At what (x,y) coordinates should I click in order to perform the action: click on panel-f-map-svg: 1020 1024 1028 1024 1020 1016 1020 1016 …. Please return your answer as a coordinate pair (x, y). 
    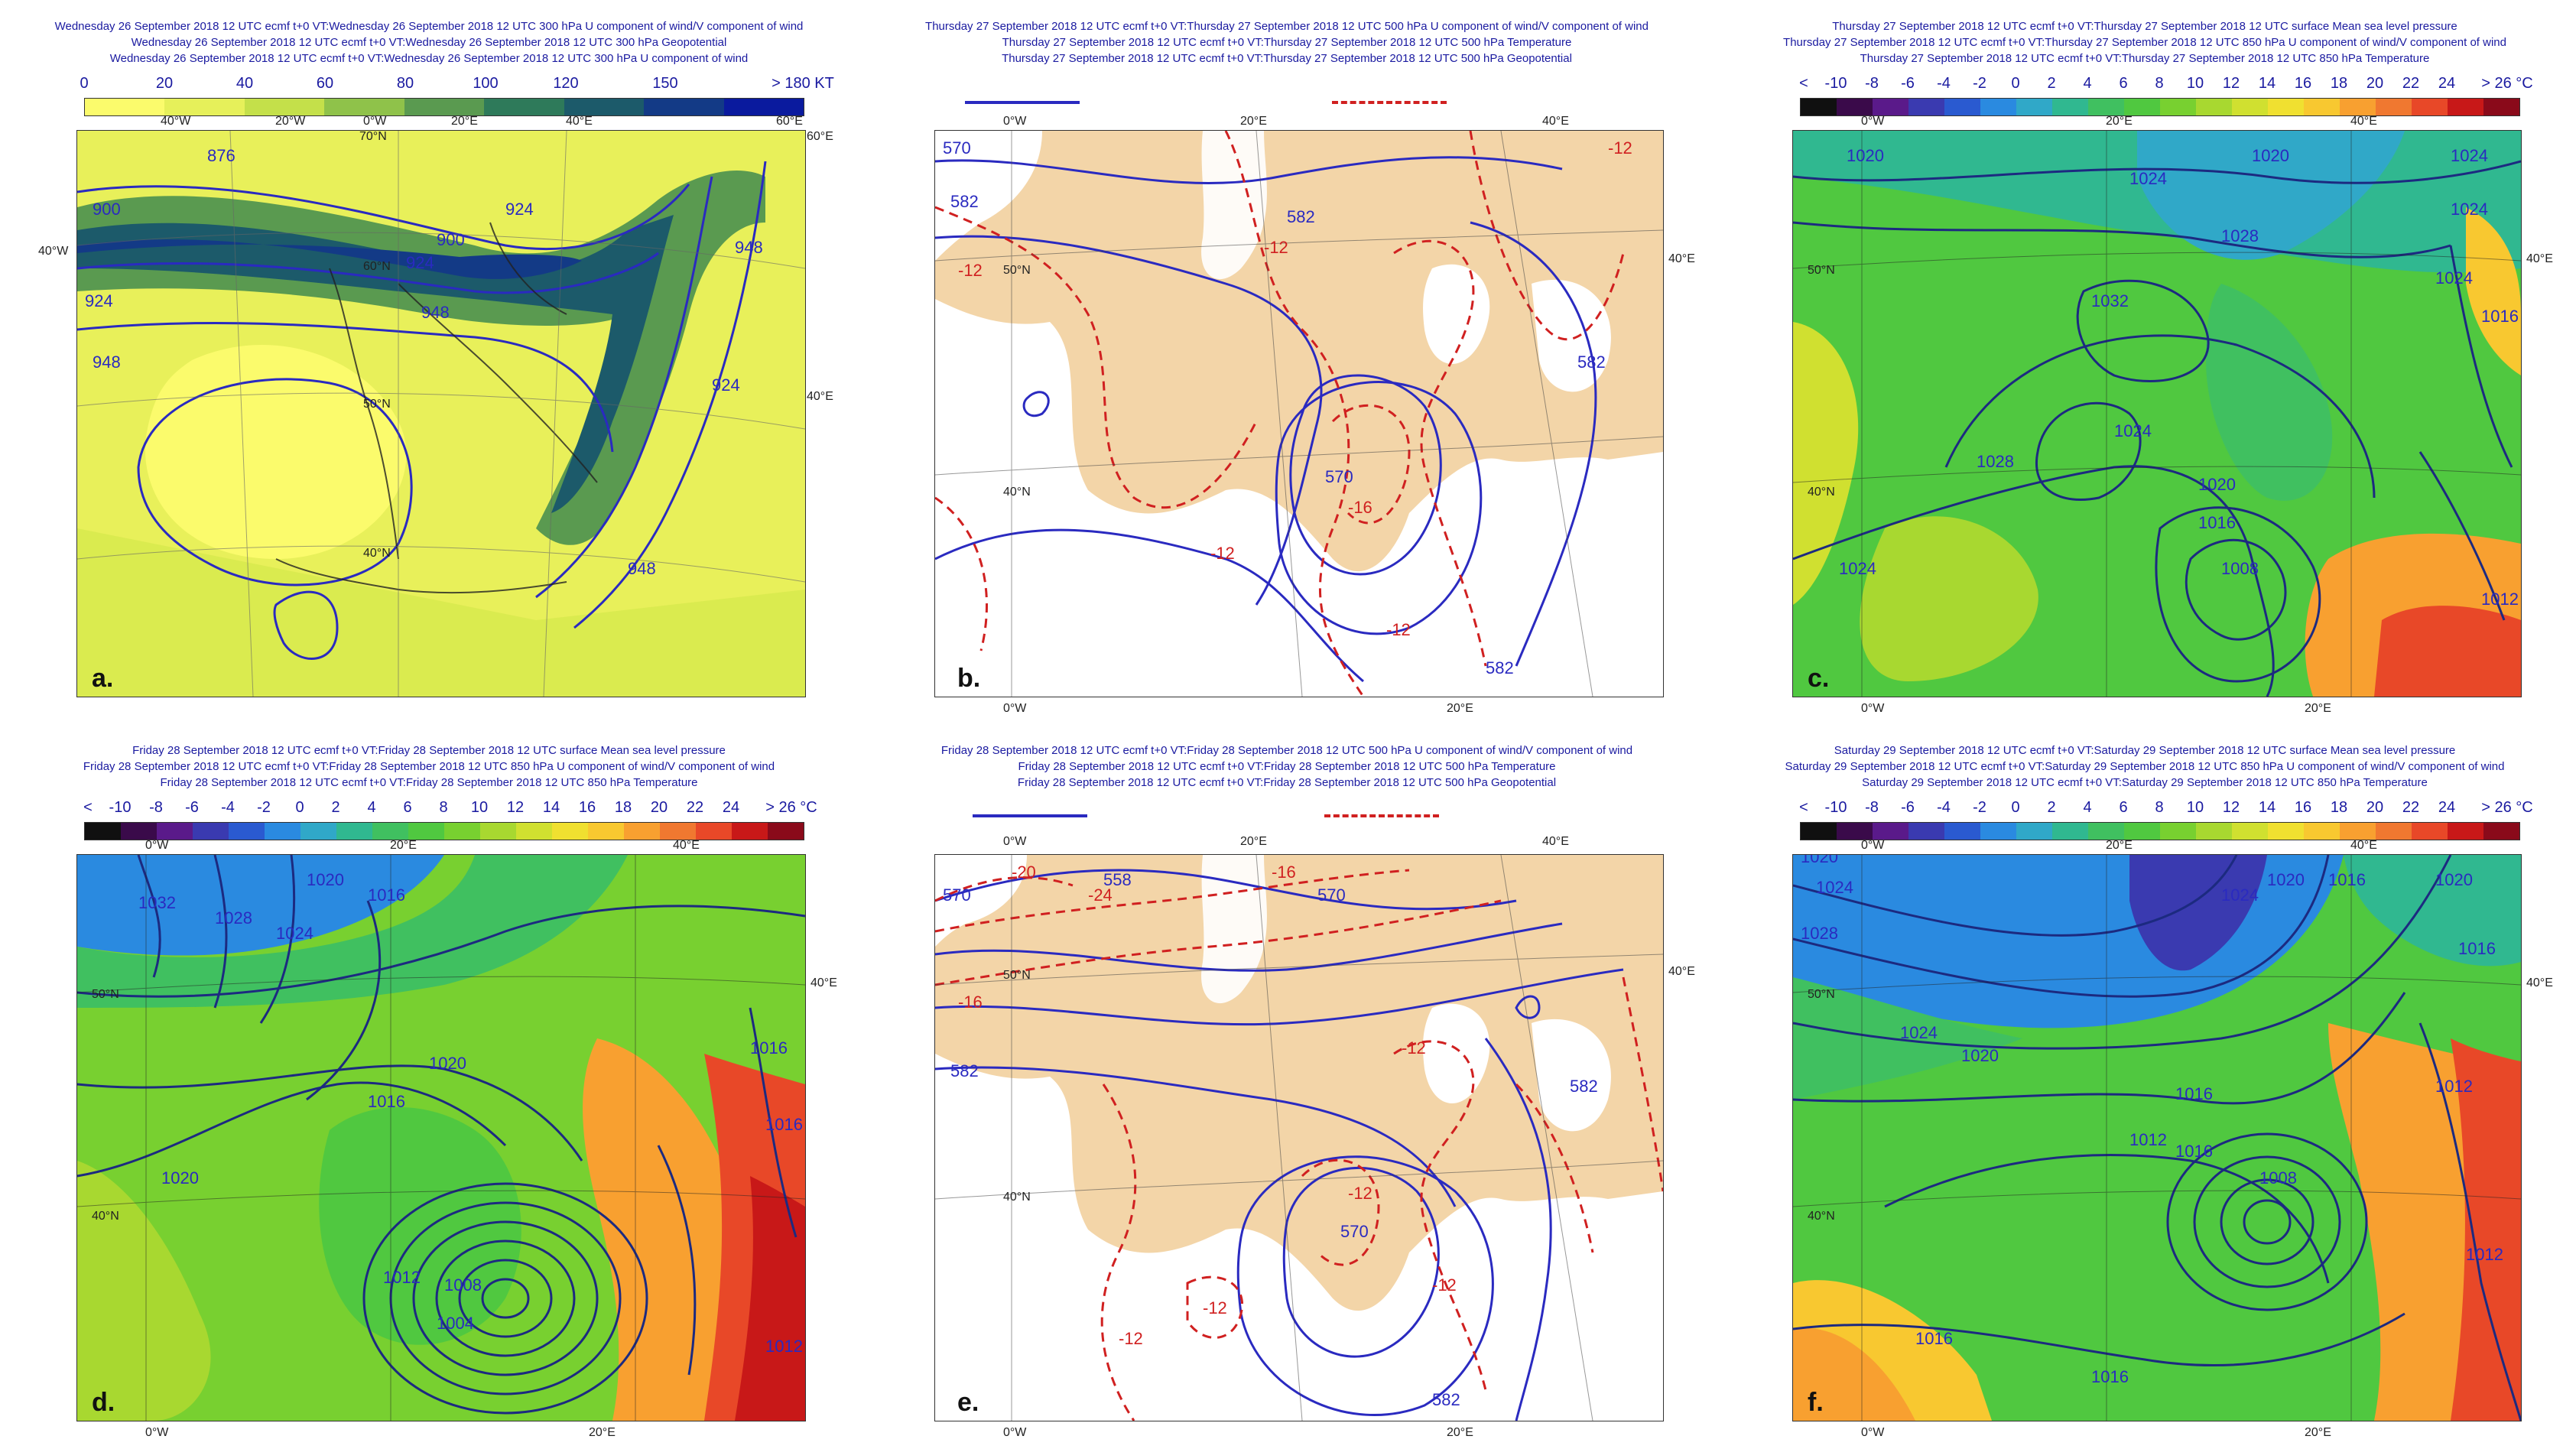
    Looking at the image, I should click on (2157, 1138).